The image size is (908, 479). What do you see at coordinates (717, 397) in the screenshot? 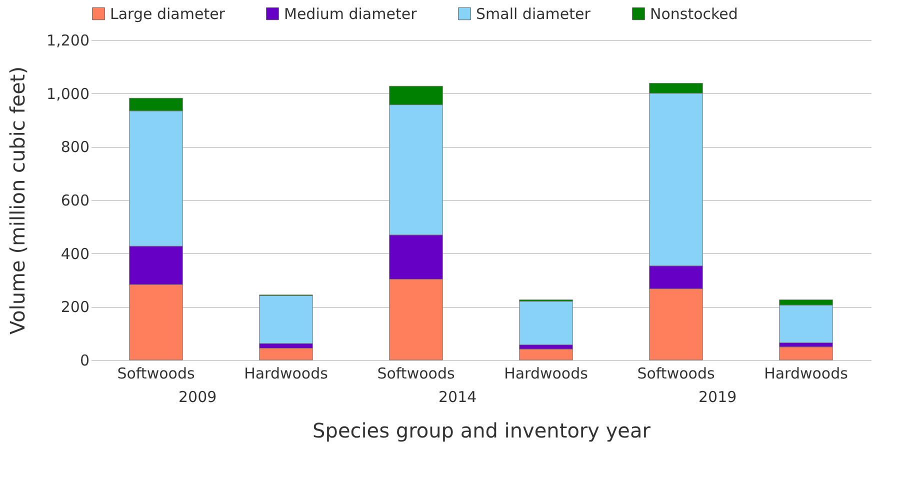
I see `text: 2019` at bounding box center [717, 397].